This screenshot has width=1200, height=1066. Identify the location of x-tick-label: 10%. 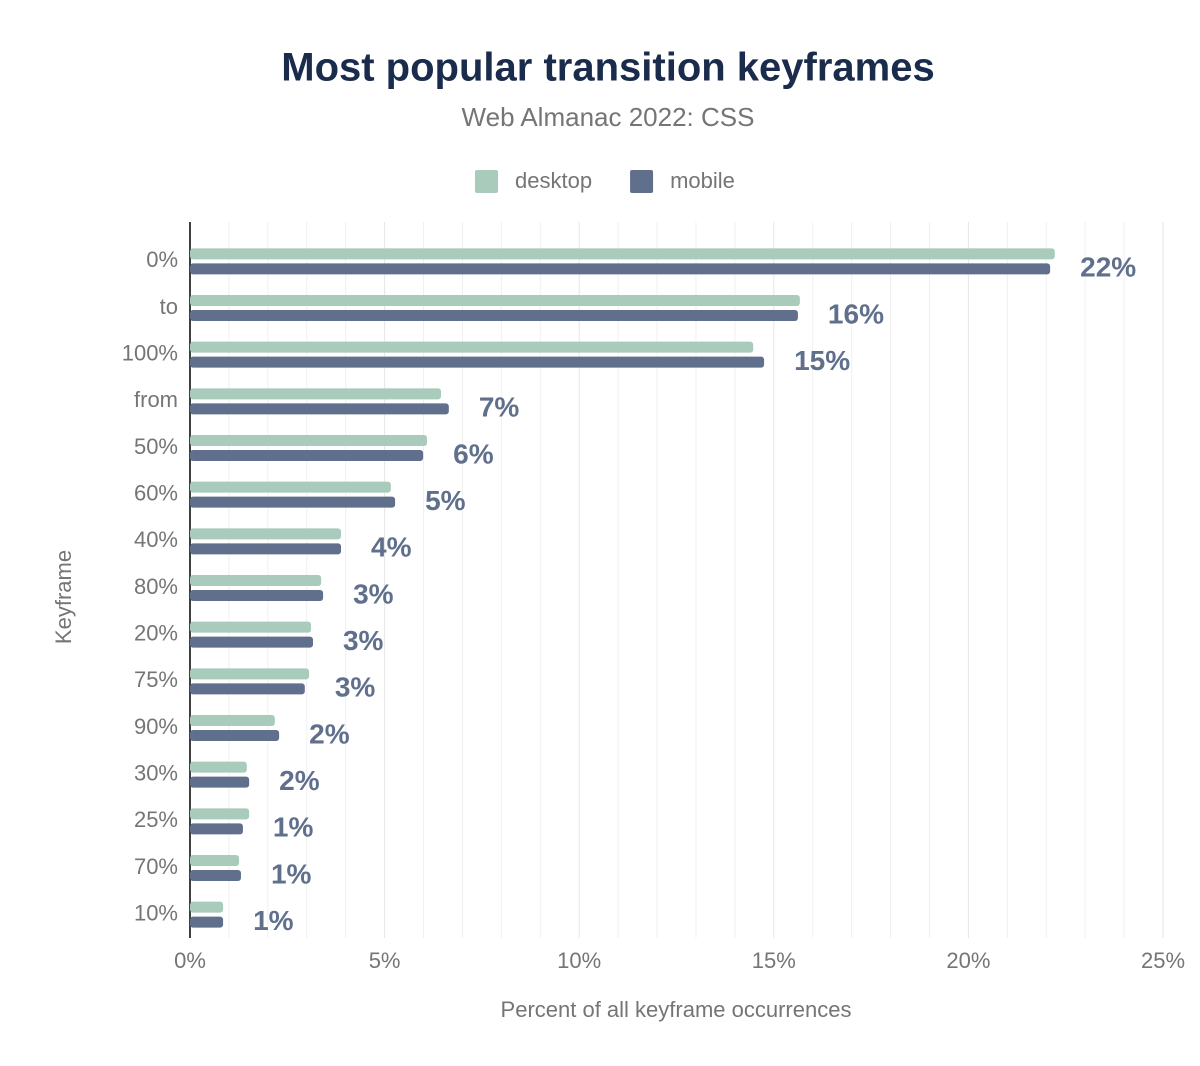
(579, 960).